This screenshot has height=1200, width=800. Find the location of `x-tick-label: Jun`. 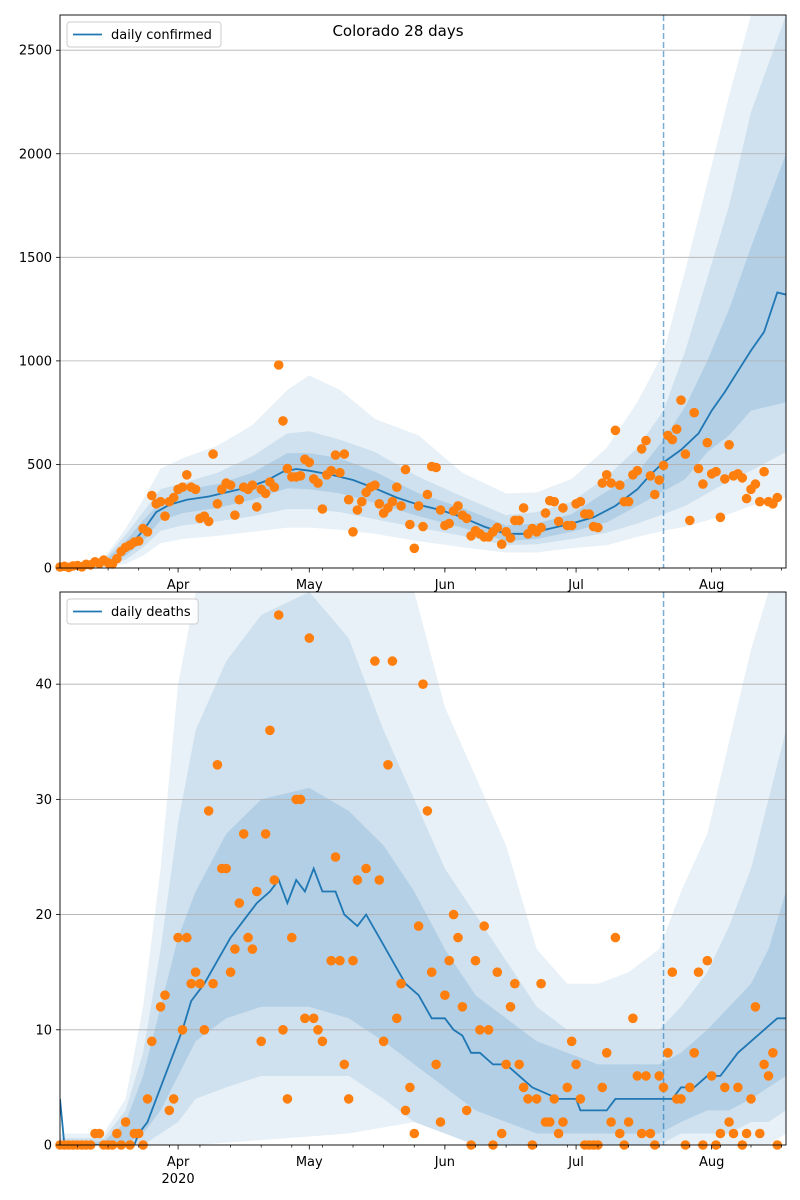

x-tick-label: Jun is located at coordinates (444, 1162).